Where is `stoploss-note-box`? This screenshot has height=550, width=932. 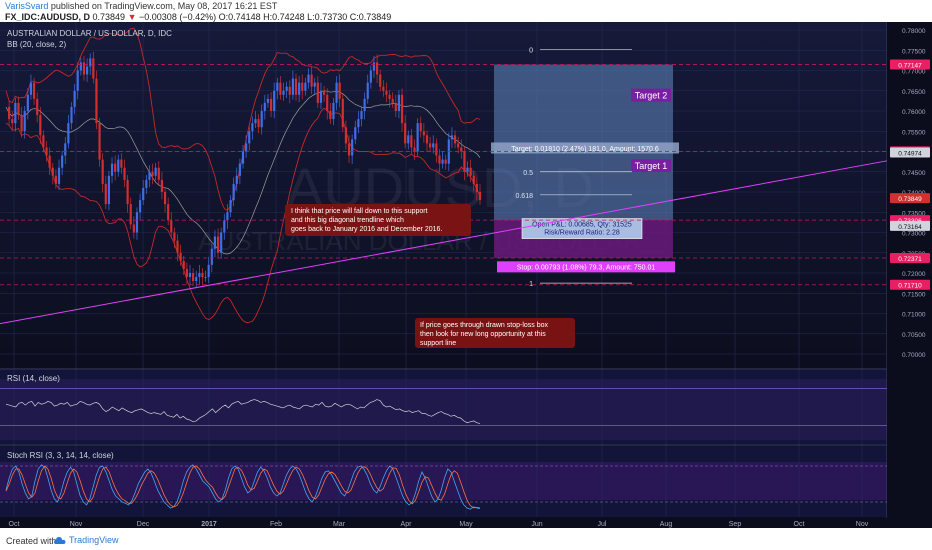 stoploss-note-box is located at coordinates (495, 333).